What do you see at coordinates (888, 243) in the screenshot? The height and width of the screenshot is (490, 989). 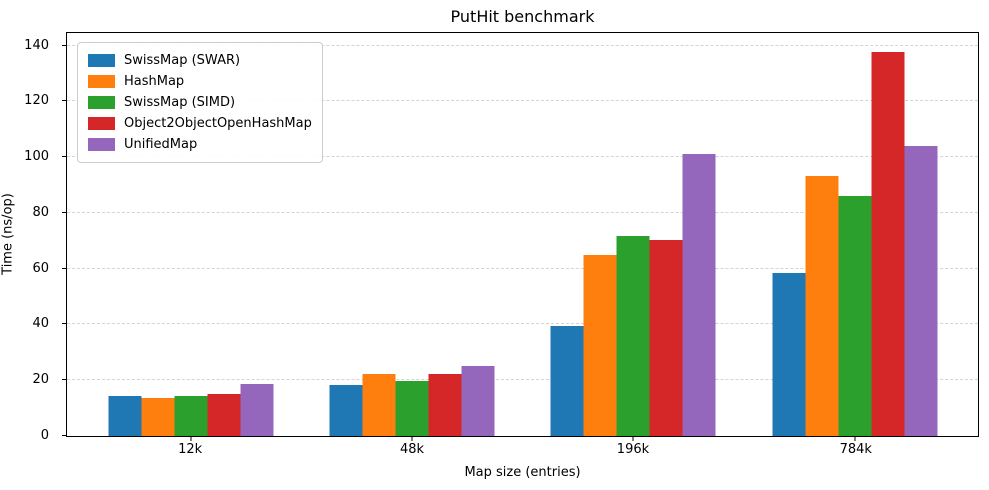 I see `bar-784k-object2objectopenhashmap` at bounding box center [888, 243].